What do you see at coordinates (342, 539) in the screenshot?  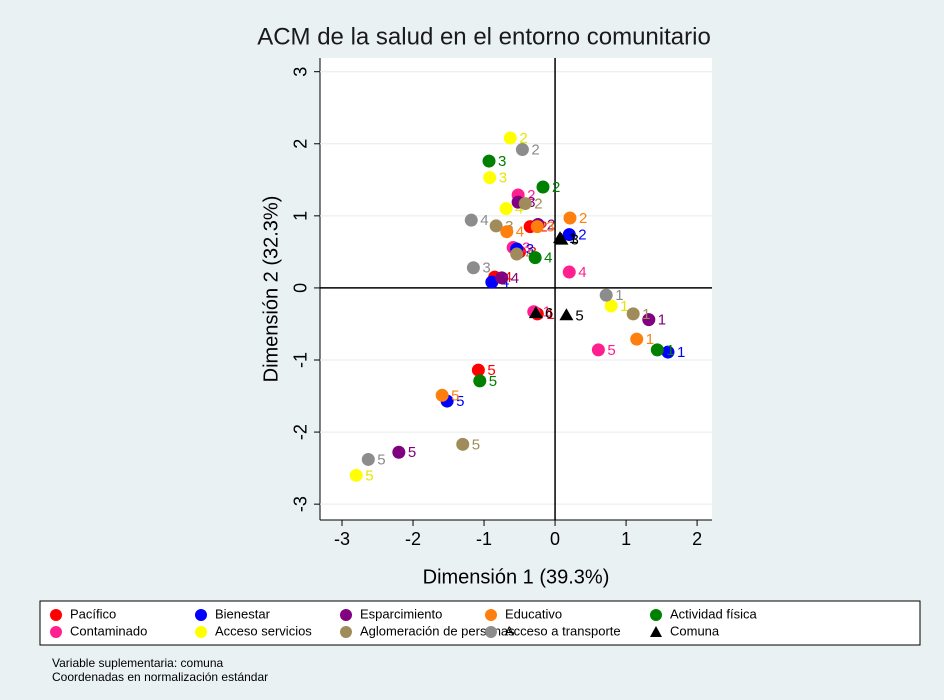 I see `x-tick-label: -3` at bounding box center [342, 539].